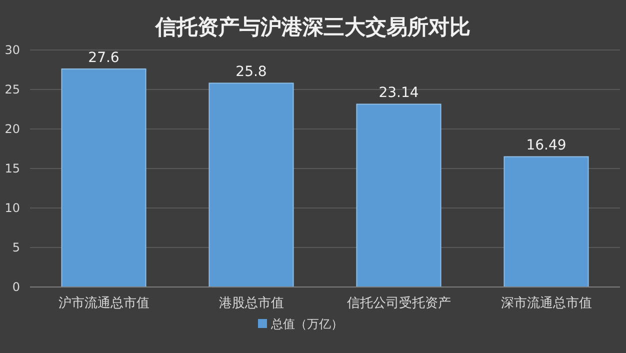  What do you see at coordinates (104, 58) in the screenshot?
I see `data-label: 27.6` at bounding box center [104, 58].